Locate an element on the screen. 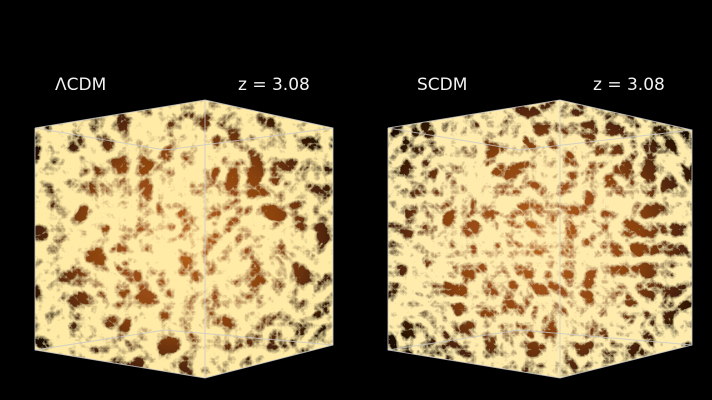 The width and height of the screenshot is (712, 400). model-label: ΛCDM is located at coordinates (80, 85).